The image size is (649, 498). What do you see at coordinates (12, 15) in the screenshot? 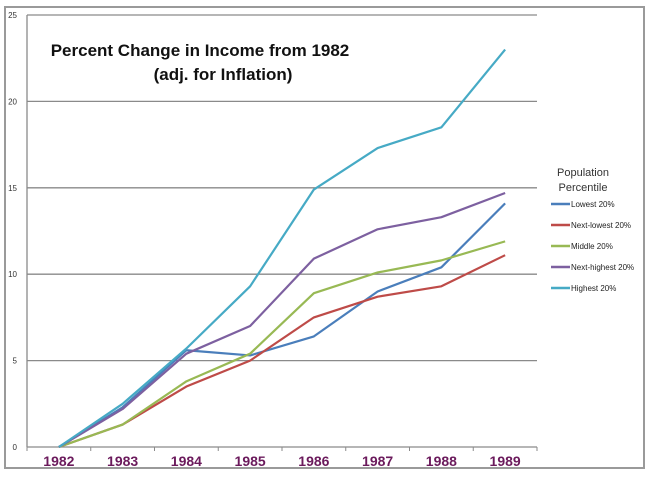
I see `y-tick-label: 25` at bounding box center [12, 15].